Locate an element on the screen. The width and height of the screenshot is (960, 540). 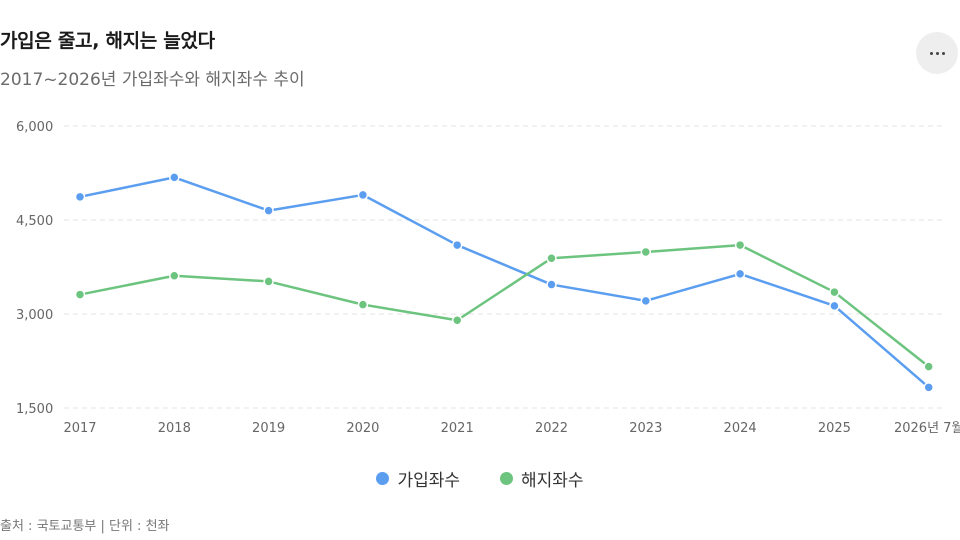
chart-subtitle: 2017~2026년 가입좌수와 해지좌수 추이 is located at coordinates (152, 80).